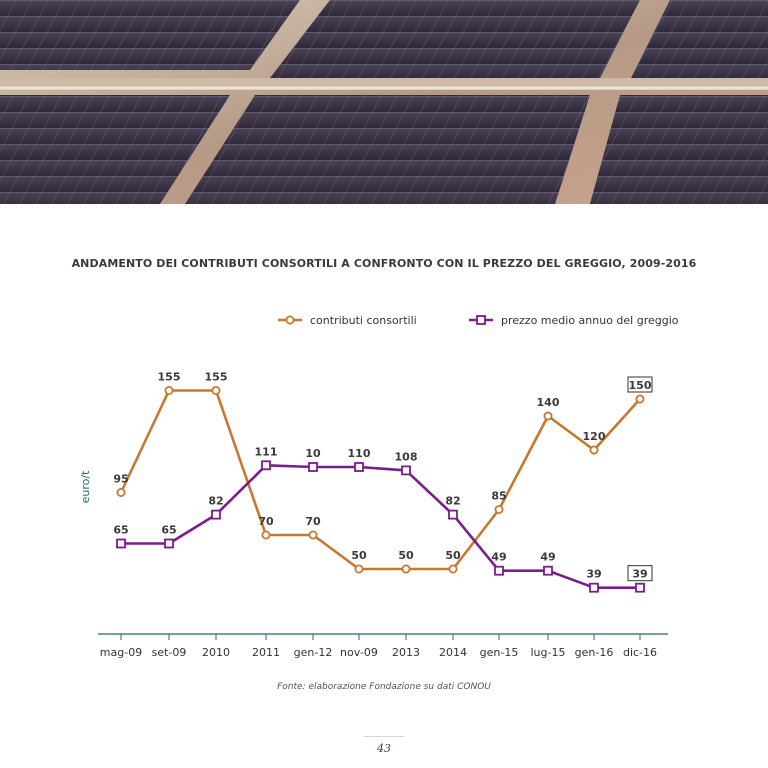  Describe the element at coordinates (548, 652) in the screenshot. I see `x-tick-label: lug-15` at that location.